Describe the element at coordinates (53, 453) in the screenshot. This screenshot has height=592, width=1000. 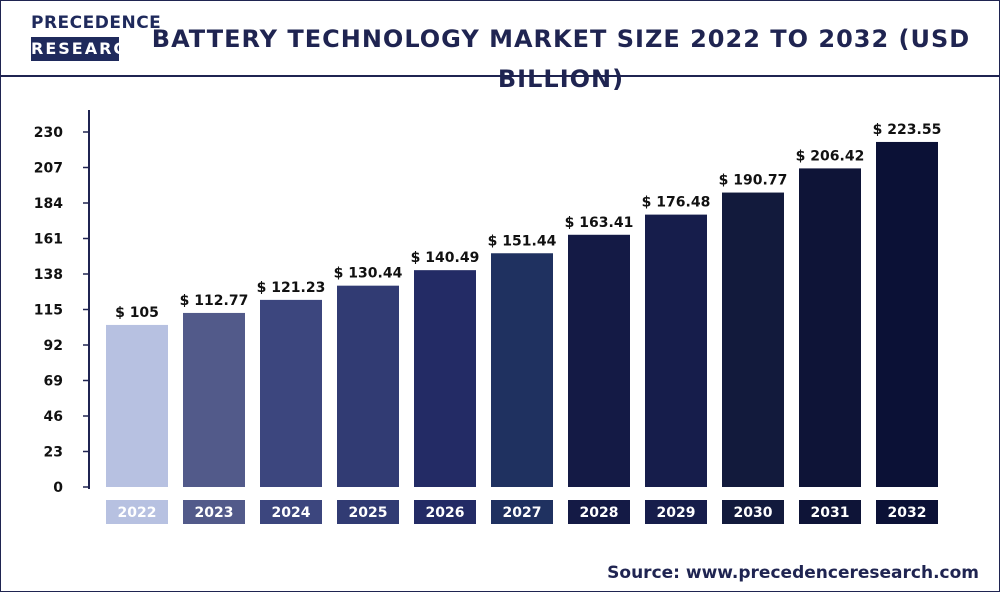
I see `y-tick-label: 23` at that location.